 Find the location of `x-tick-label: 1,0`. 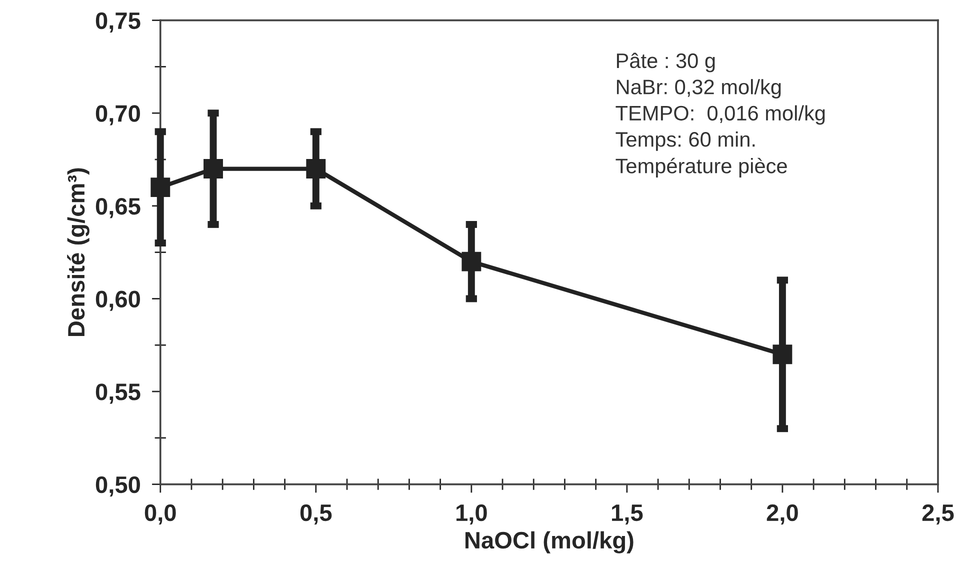

x-tick-label: 1,0 is located at coordinates (471, 514).